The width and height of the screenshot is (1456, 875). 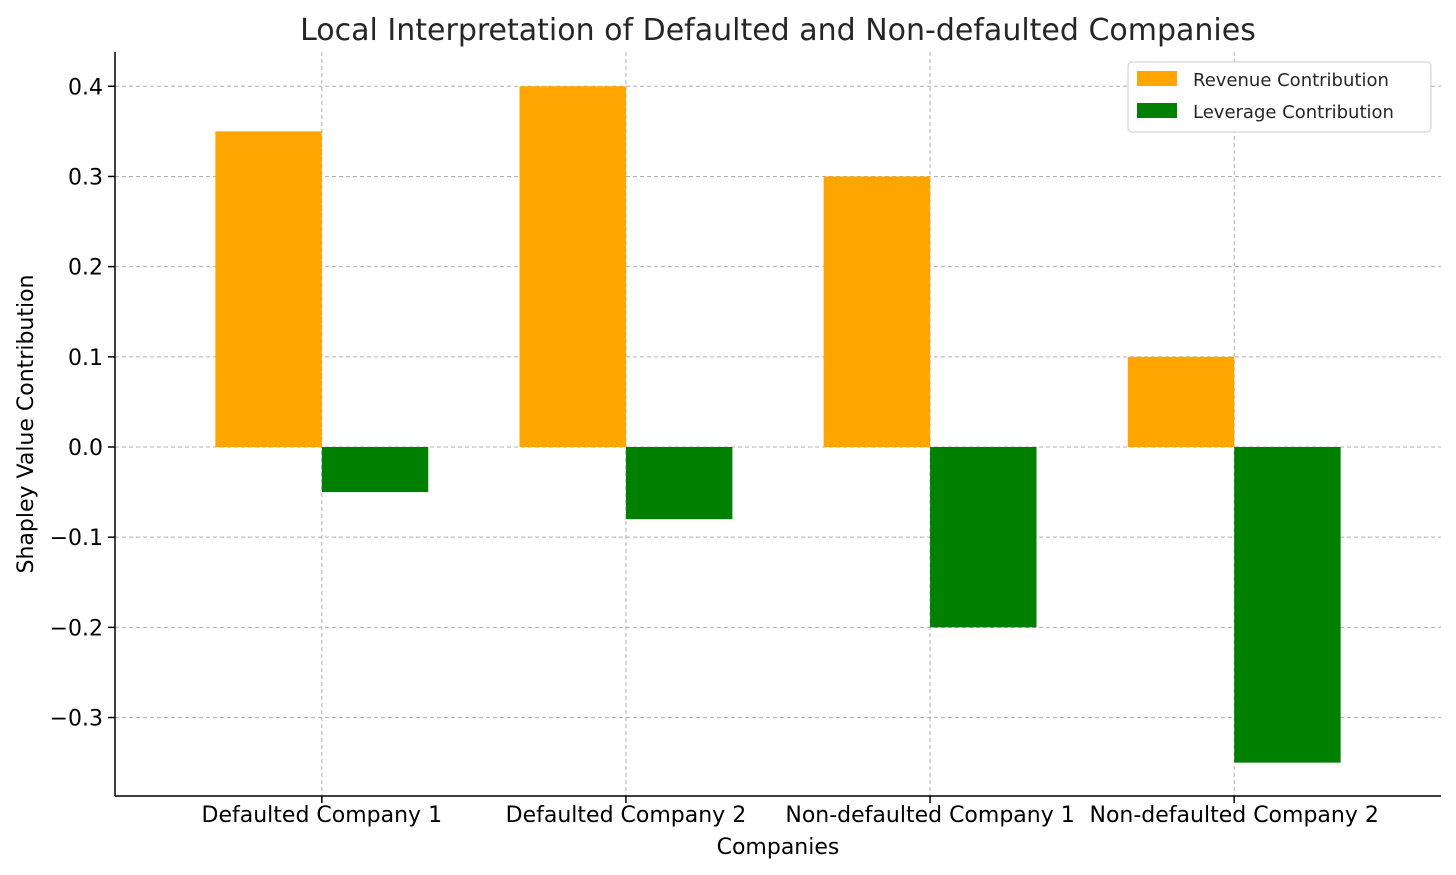 What do you see at coordinates (929, 815) in the screenshot?
I see `x-tick-label: Non-defaulted Company 1` at bounding box center [929, 815].